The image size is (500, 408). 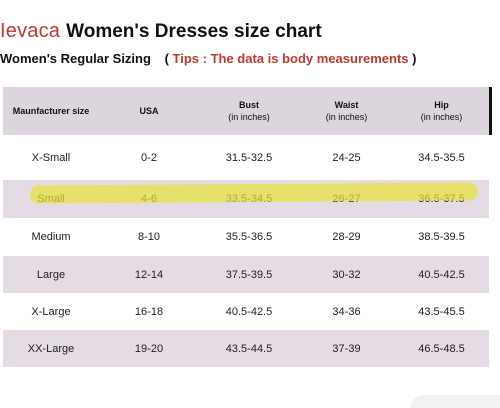 I want to click on header-label: Waist, so click(x=346, y=105).